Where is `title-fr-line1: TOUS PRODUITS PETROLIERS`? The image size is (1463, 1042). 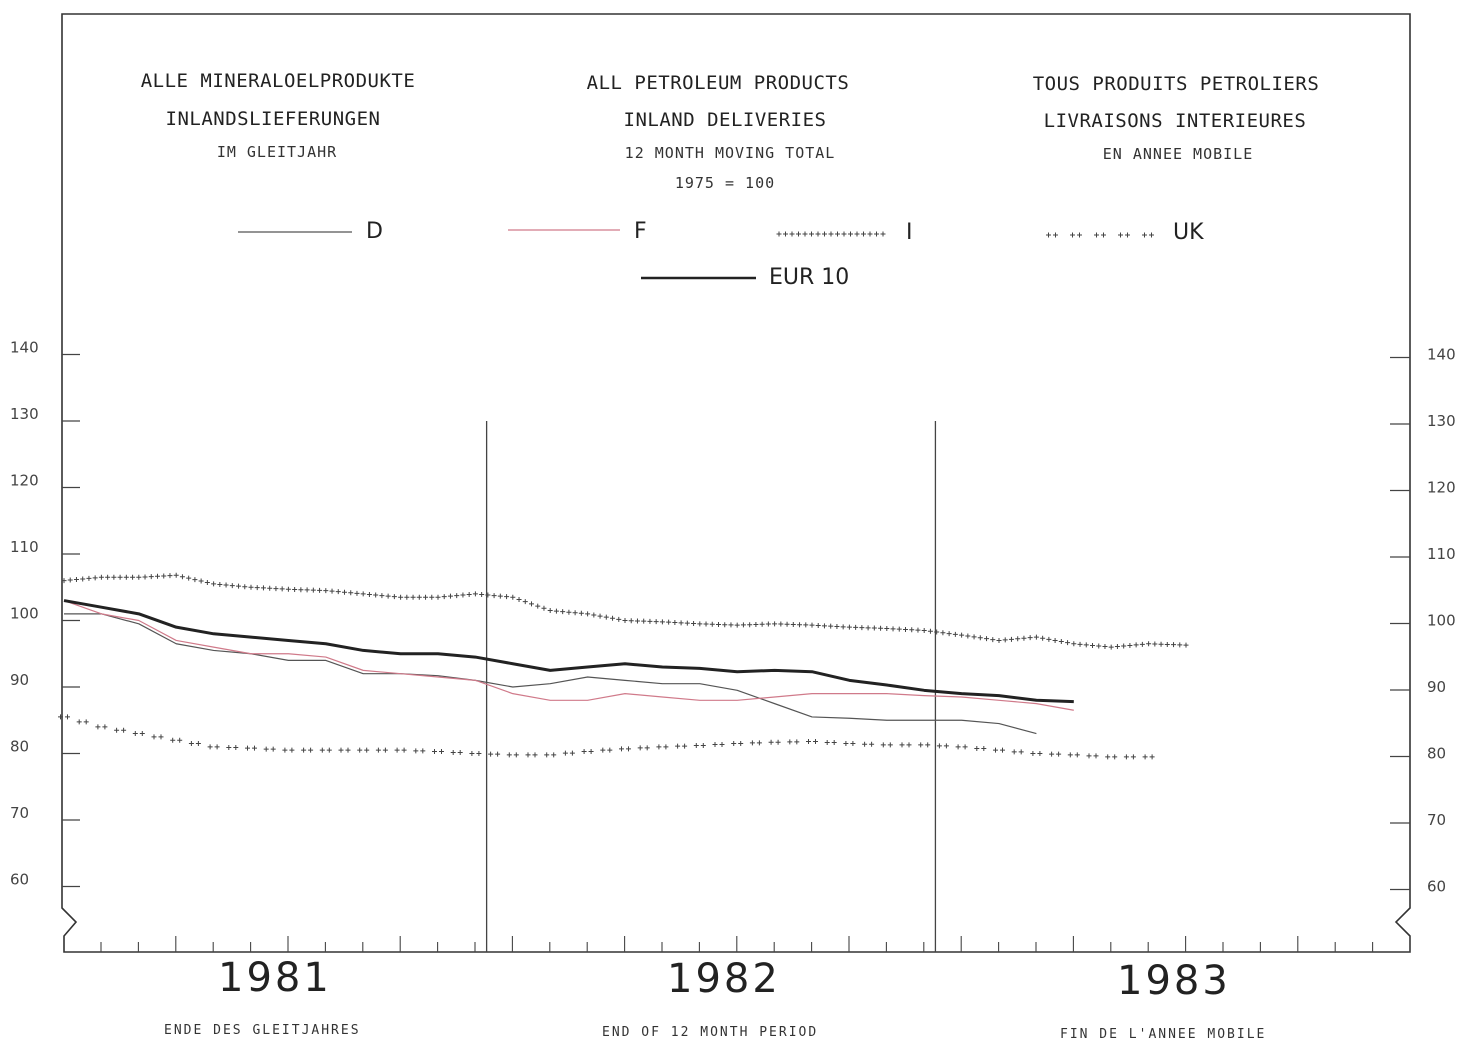
title-fr-line1: TOUS PRODUITS PETROLIERS is located at coordinates (1176, 84).